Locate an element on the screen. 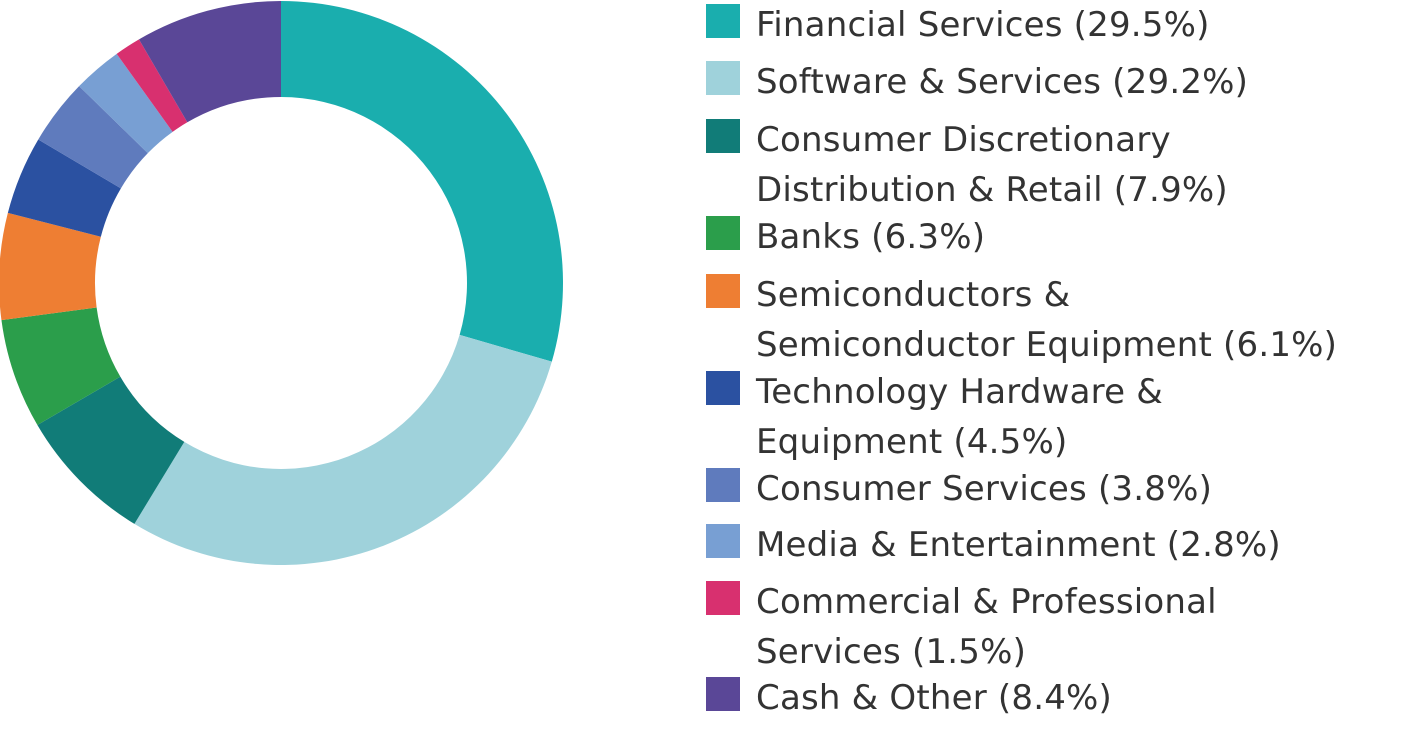 This screenshot has width=1427, height=748. legend-label: Cash & Other (8.4%) is located at coordinates (934, 698).